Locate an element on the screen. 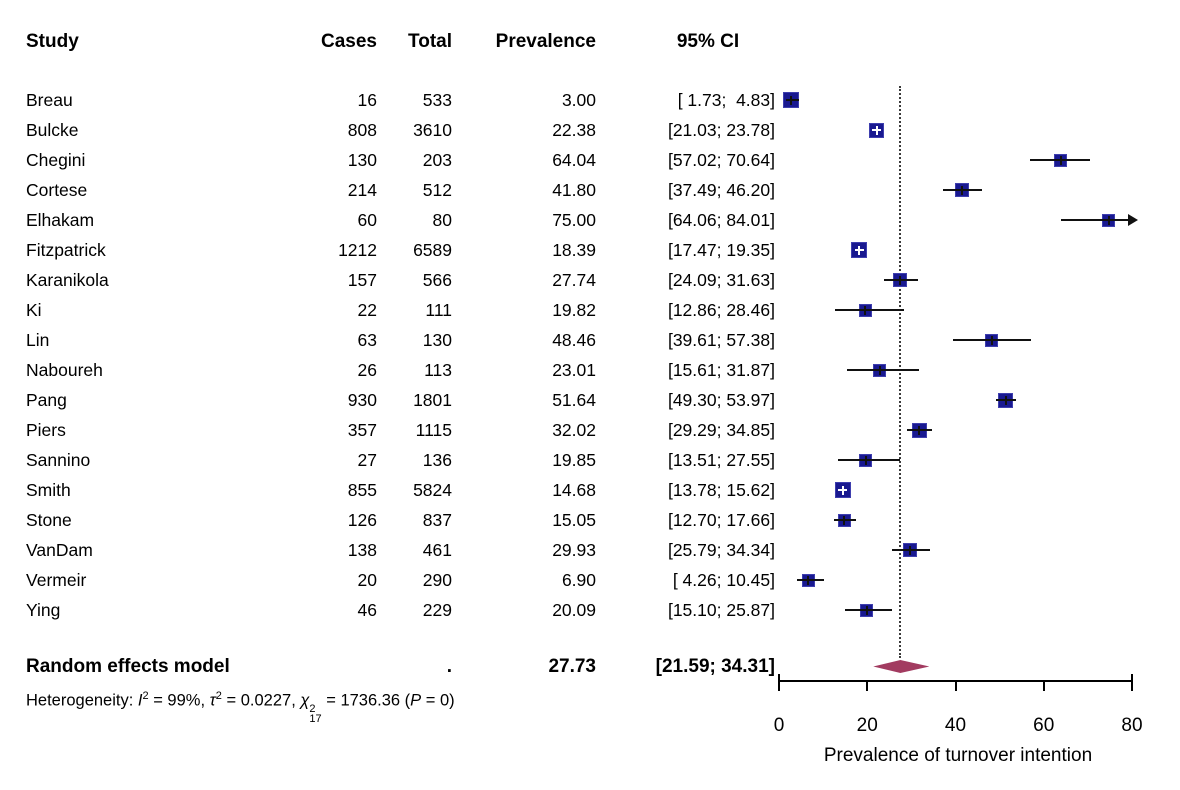 This screenshot has height=790, width=1180. total-value: 566 is located at coordinates (437, 280).